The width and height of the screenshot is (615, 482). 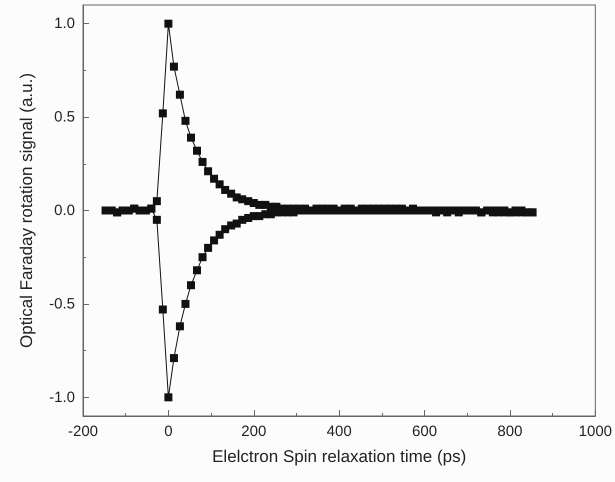 What do you see at coordinates (26, 210) in the screenshot?
I see `y-axis-title: Optical Faraday rotation signal (a.u.)` at bounding box center [26, 210].